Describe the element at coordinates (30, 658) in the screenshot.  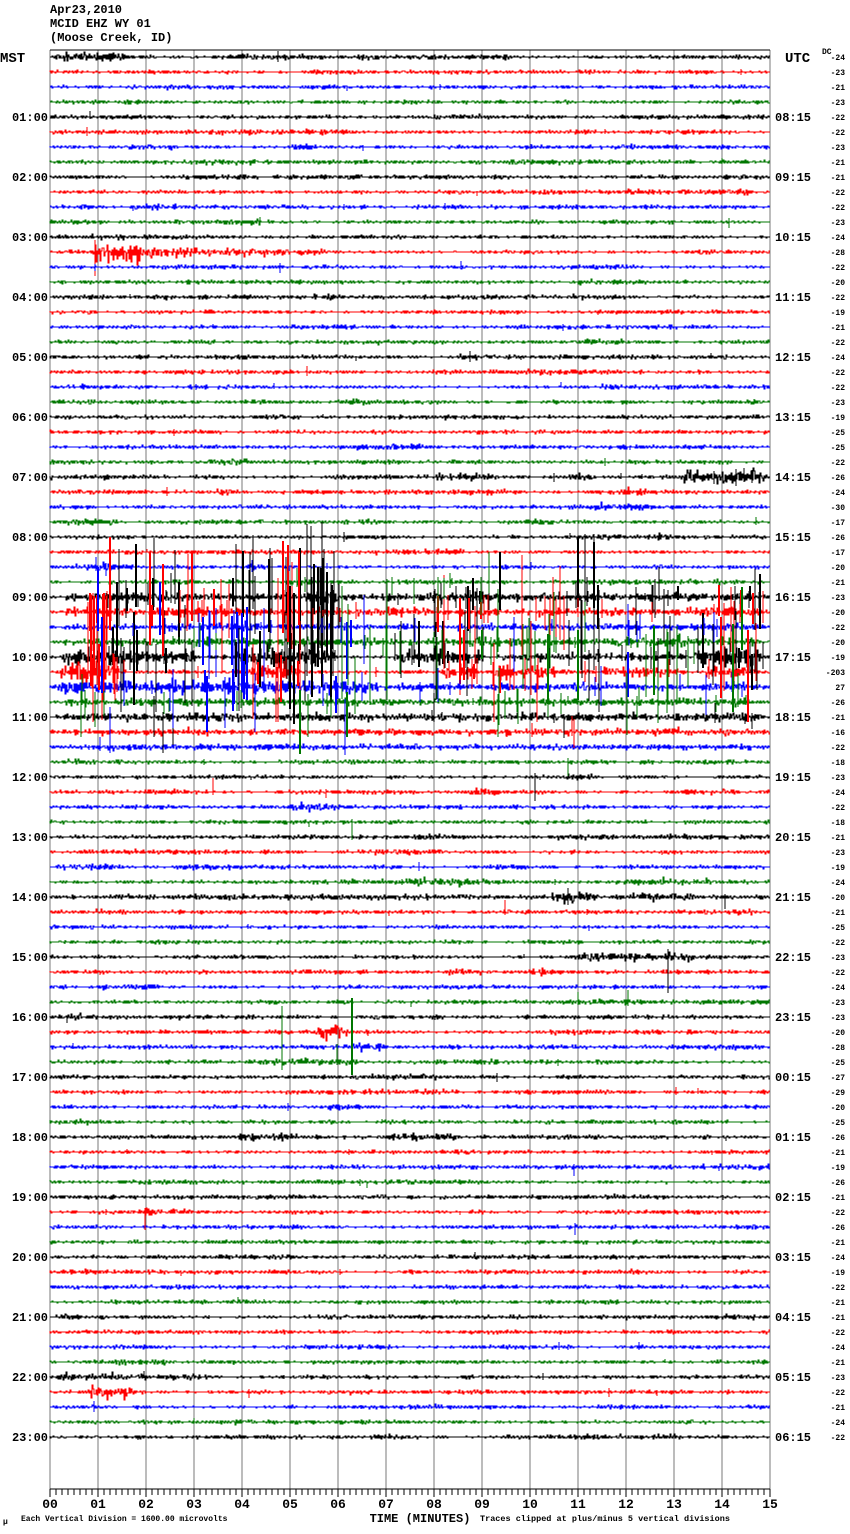
I see `svg-text: 10:00` at that location.